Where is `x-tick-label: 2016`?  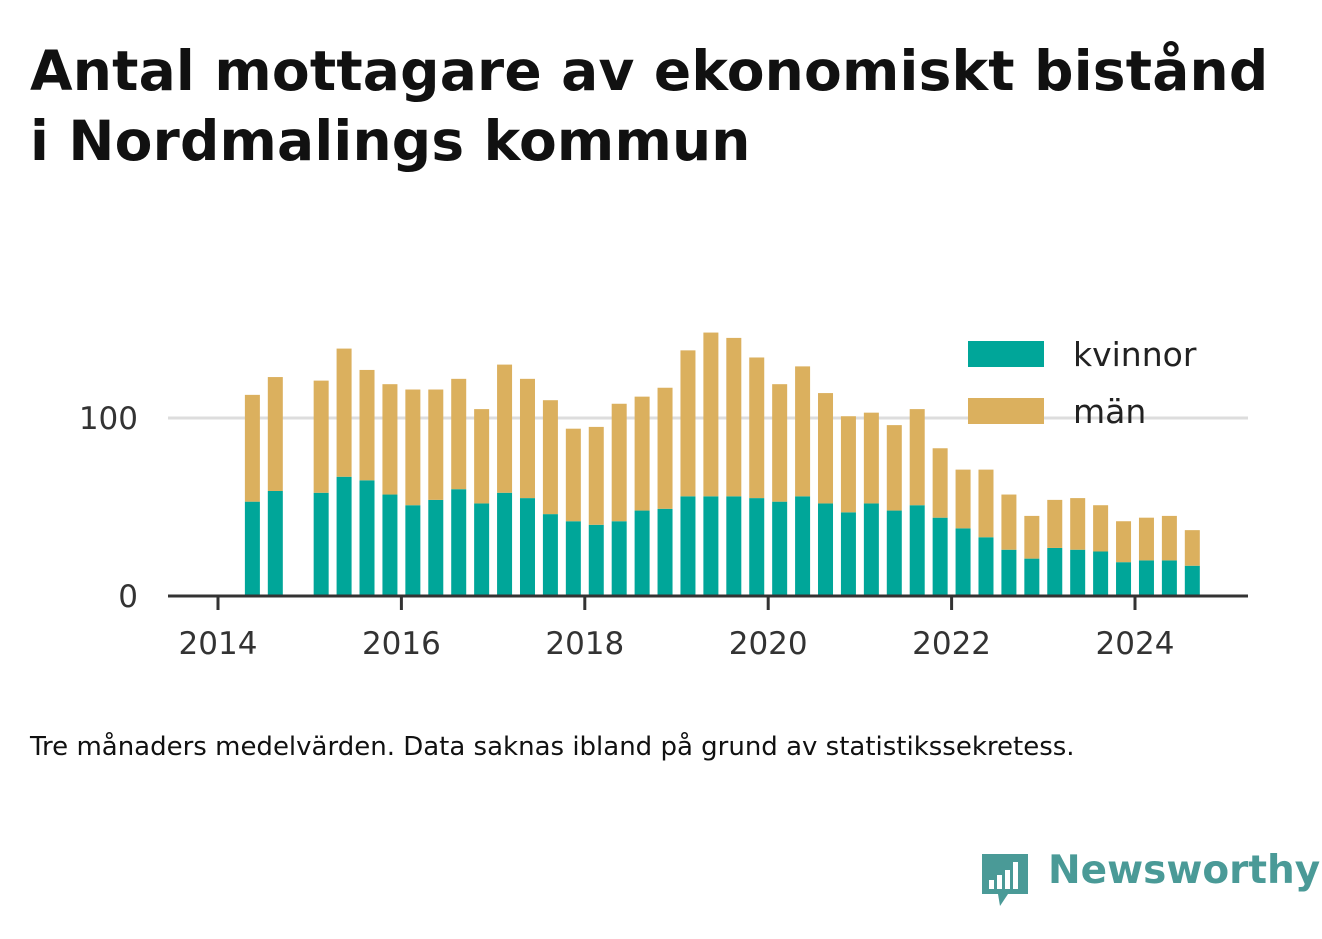 x-tick-label: 2016 is located at coordinates (401, 644).